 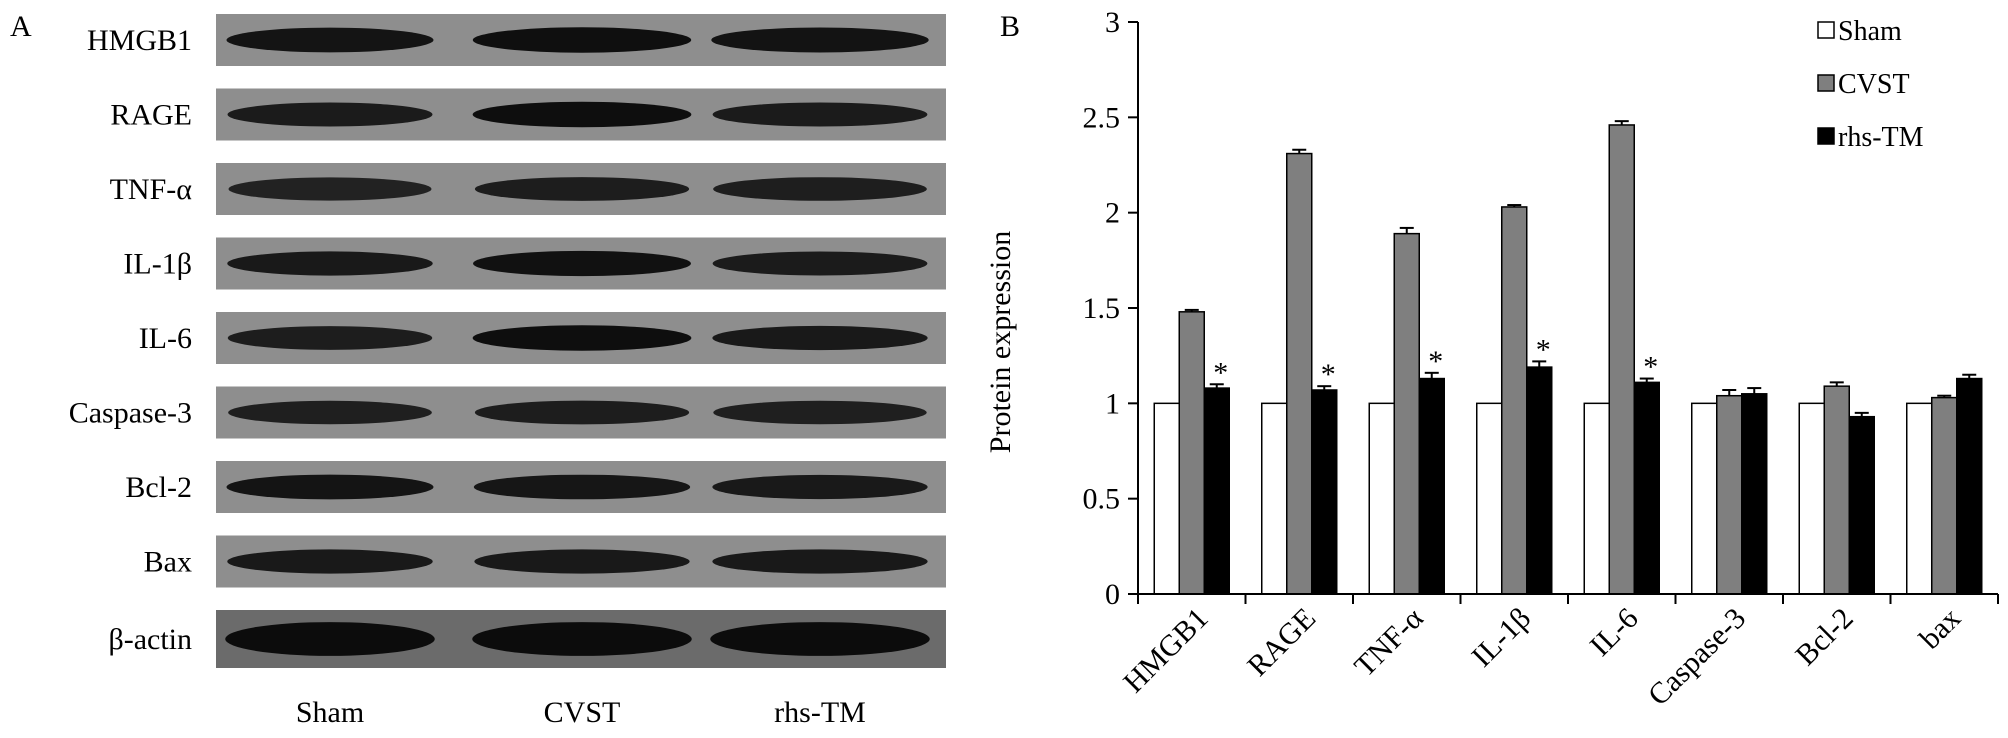 I want to click on blot-row: TNF-α, so click(x=528, y=189).